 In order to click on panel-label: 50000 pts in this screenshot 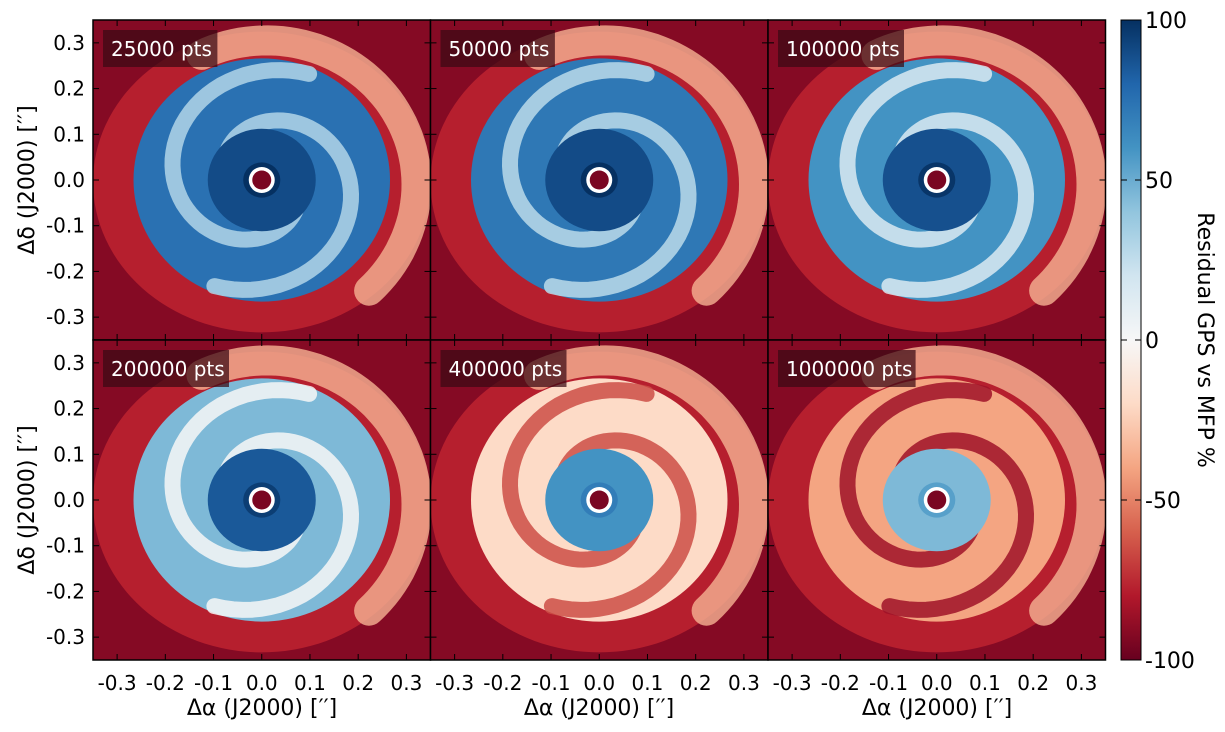, I will do `click(499, 49)`.